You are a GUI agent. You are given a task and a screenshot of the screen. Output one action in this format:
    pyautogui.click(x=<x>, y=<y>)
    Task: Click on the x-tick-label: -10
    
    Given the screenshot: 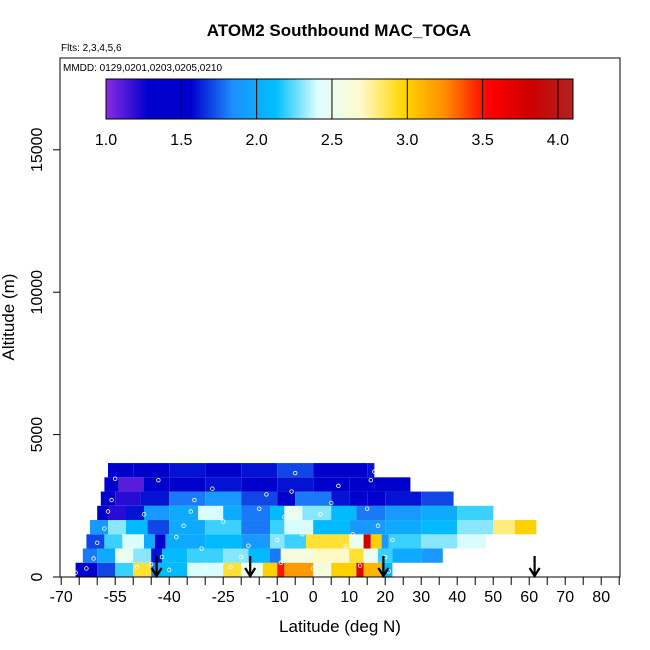 What is the action you would take?
    pyautogui.click(x=277, y=597)
    